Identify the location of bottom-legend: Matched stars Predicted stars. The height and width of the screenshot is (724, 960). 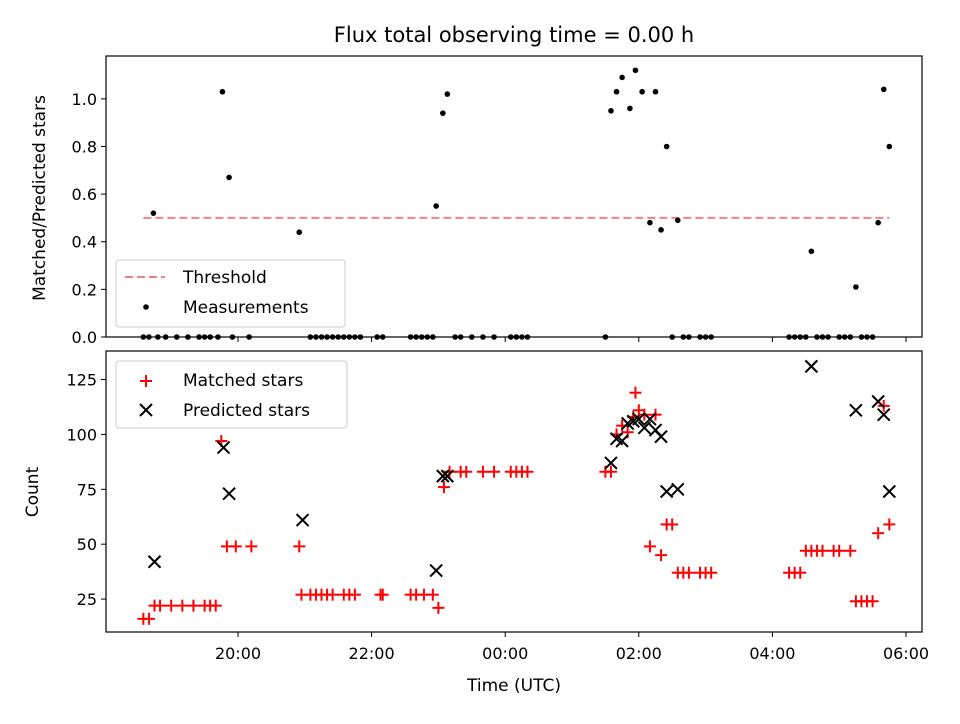
(231, 394).